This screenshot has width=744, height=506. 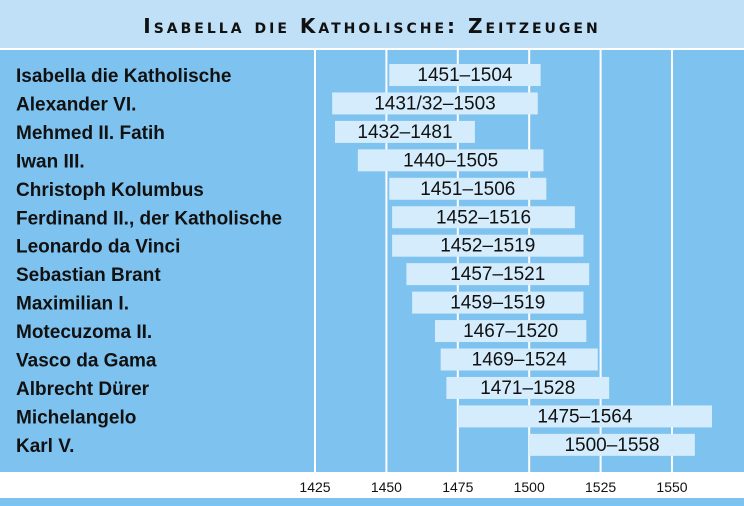 I want to click on lifespan-label: 1457–1521, so click(x=497, y=274).